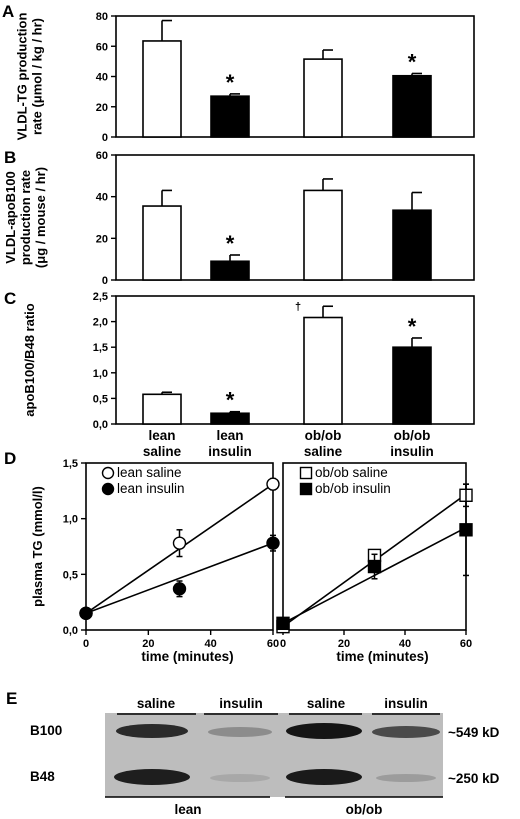 Image resolution: width=520 pixels, height=819 pixels. What do you see at coordinates (474, 732) in the screenshot?
I see `size-label: ~549 kD` at bounding box center [474, 732].